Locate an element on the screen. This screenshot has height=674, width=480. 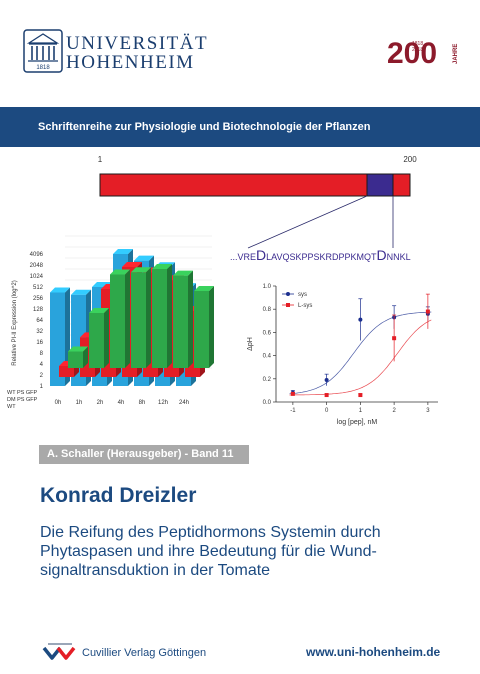
bar3d-ytick: 32 is located at coordinates (39, 332).